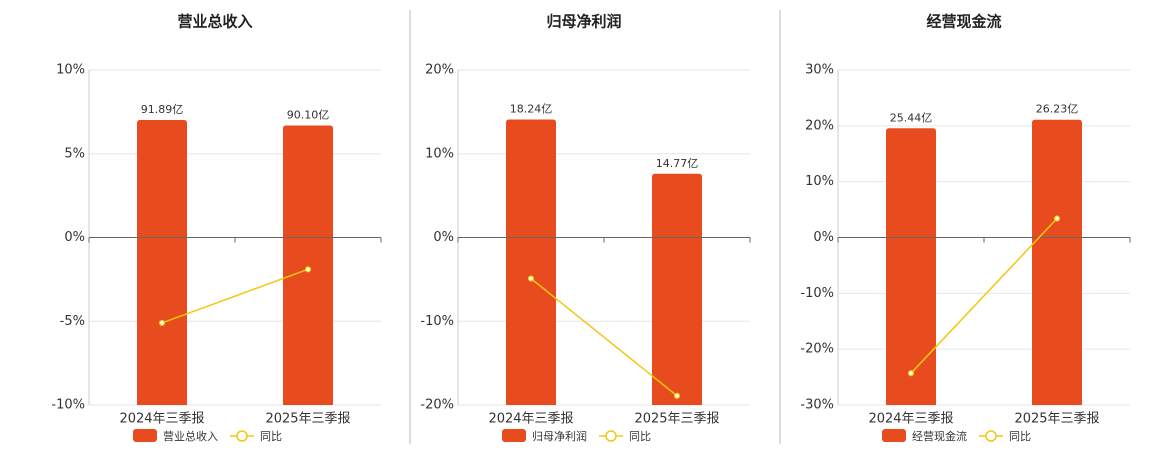 The width and height of the screenshot is (1160, 450). I want to click on value-label: 91.89亿, so click(162, 109).